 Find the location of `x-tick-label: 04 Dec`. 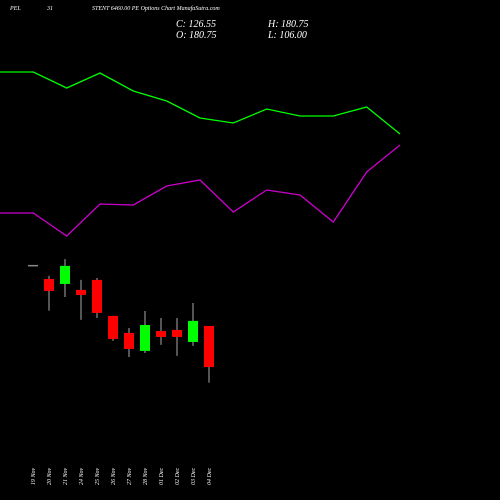

x-tick-label: 04 Dec is located at coordinates (209, 476).